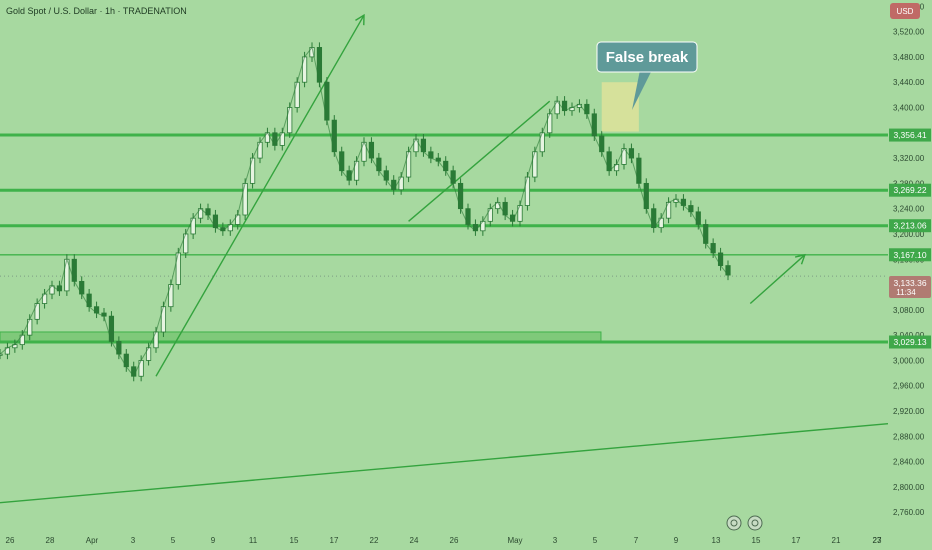 Image resolution: width=932 pixels, height=550 pixels. I want to click on y-tick-label: 3,000.00, so click(909, 360).